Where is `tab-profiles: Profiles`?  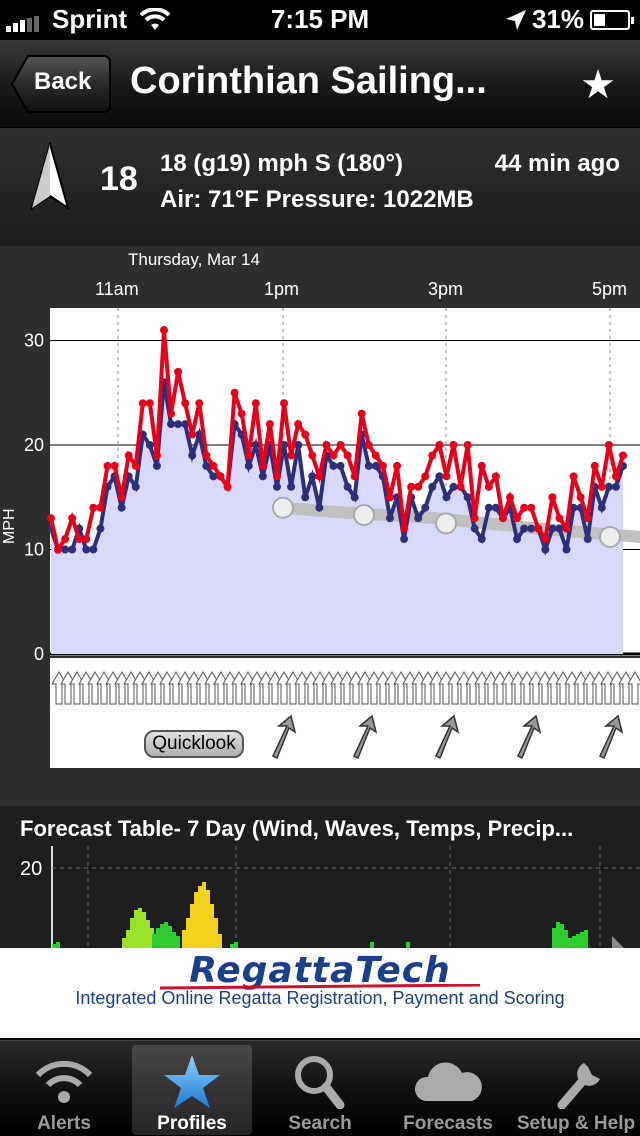
tab-profiles: Profiles is located at coordinates (192, 1090).